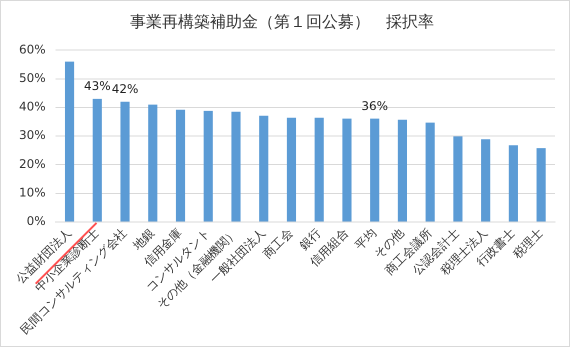 This screenshot has height=347, width=570. Describe the element at coordinates (32, 192) in the screenshot. I see `y-tick-label: 10%` at that location.